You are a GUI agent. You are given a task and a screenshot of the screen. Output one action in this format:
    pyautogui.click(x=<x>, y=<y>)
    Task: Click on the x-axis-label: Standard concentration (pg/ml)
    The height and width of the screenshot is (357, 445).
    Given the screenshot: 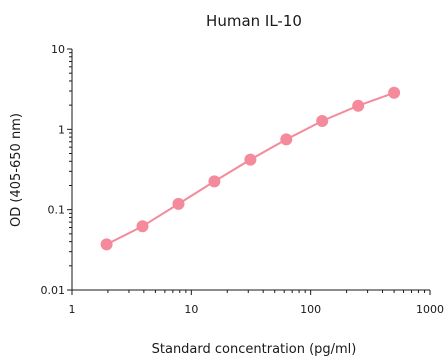 What is the action you would take?
    pyautogui.click(x=254, y=349)
    